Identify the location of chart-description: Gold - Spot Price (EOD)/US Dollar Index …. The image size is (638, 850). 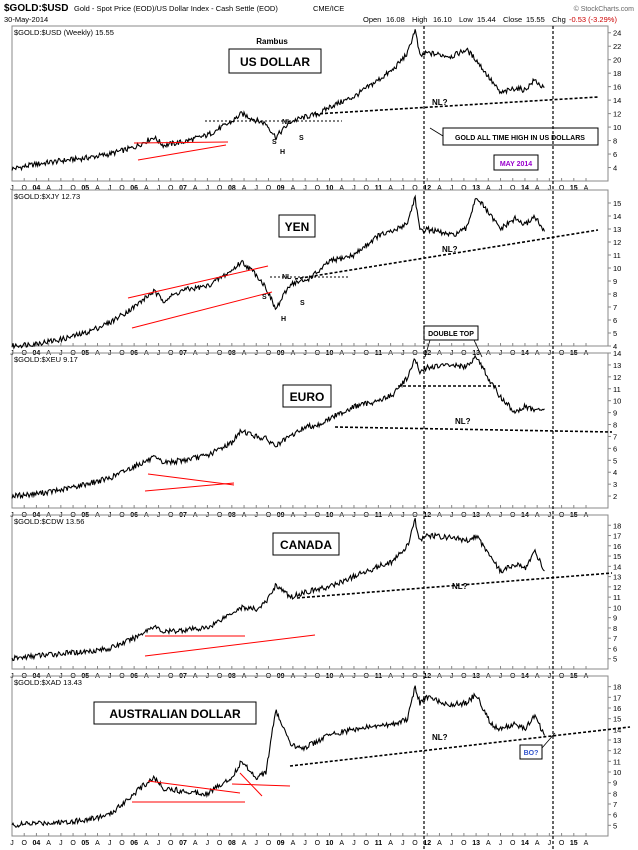
(176, 8).